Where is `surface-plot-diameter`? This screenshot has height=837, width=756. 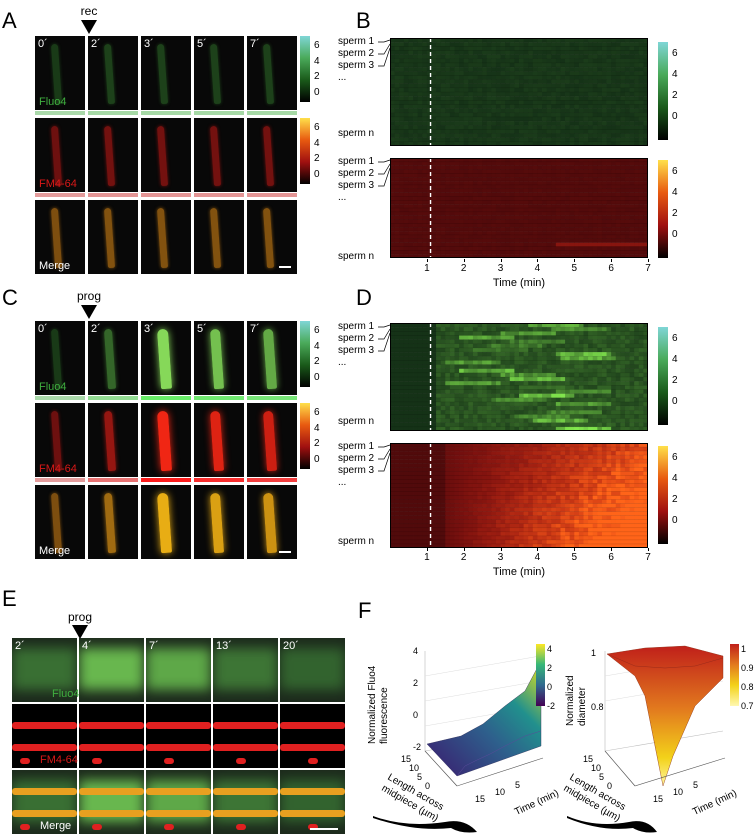 surface-plot-diameter is located at coordinates (646, 739).